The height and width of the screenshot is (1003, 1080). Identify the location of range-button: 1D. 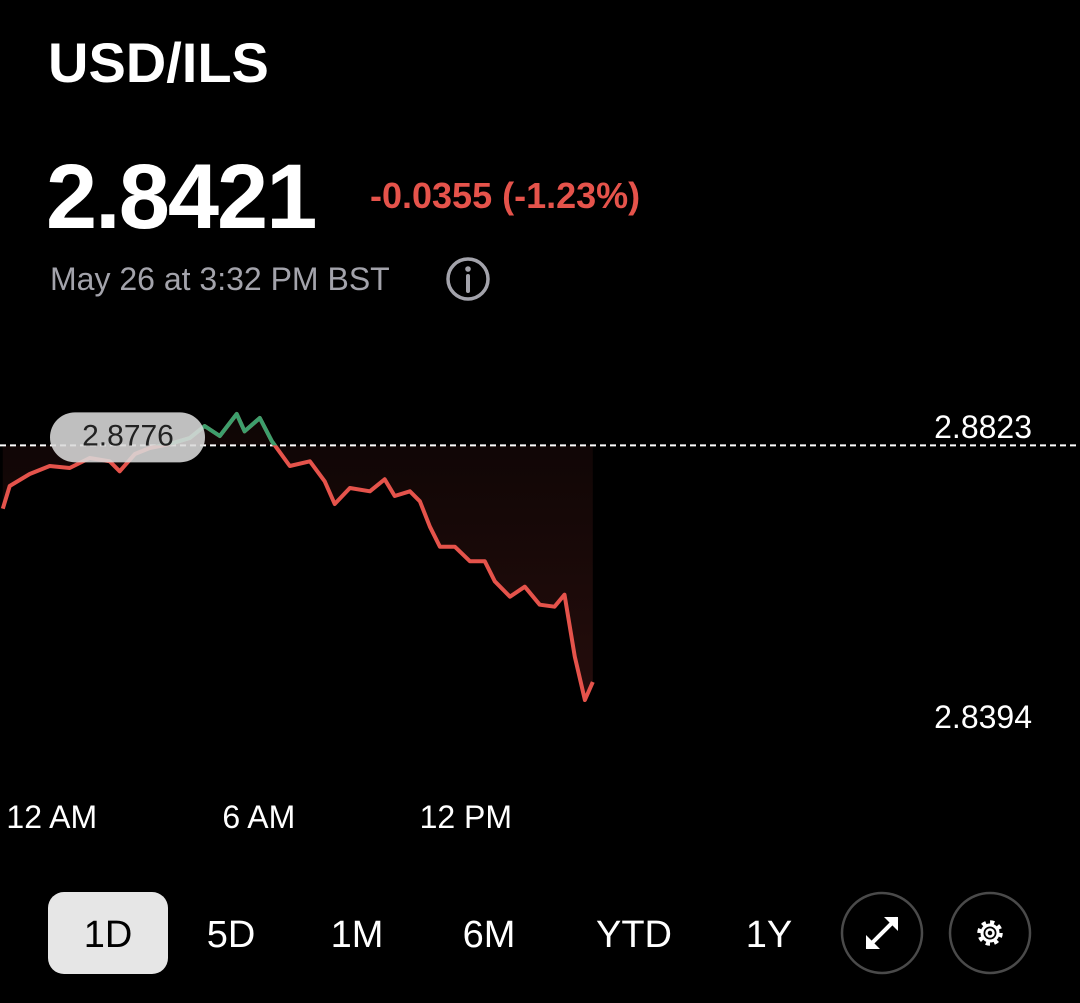
(108, 933).